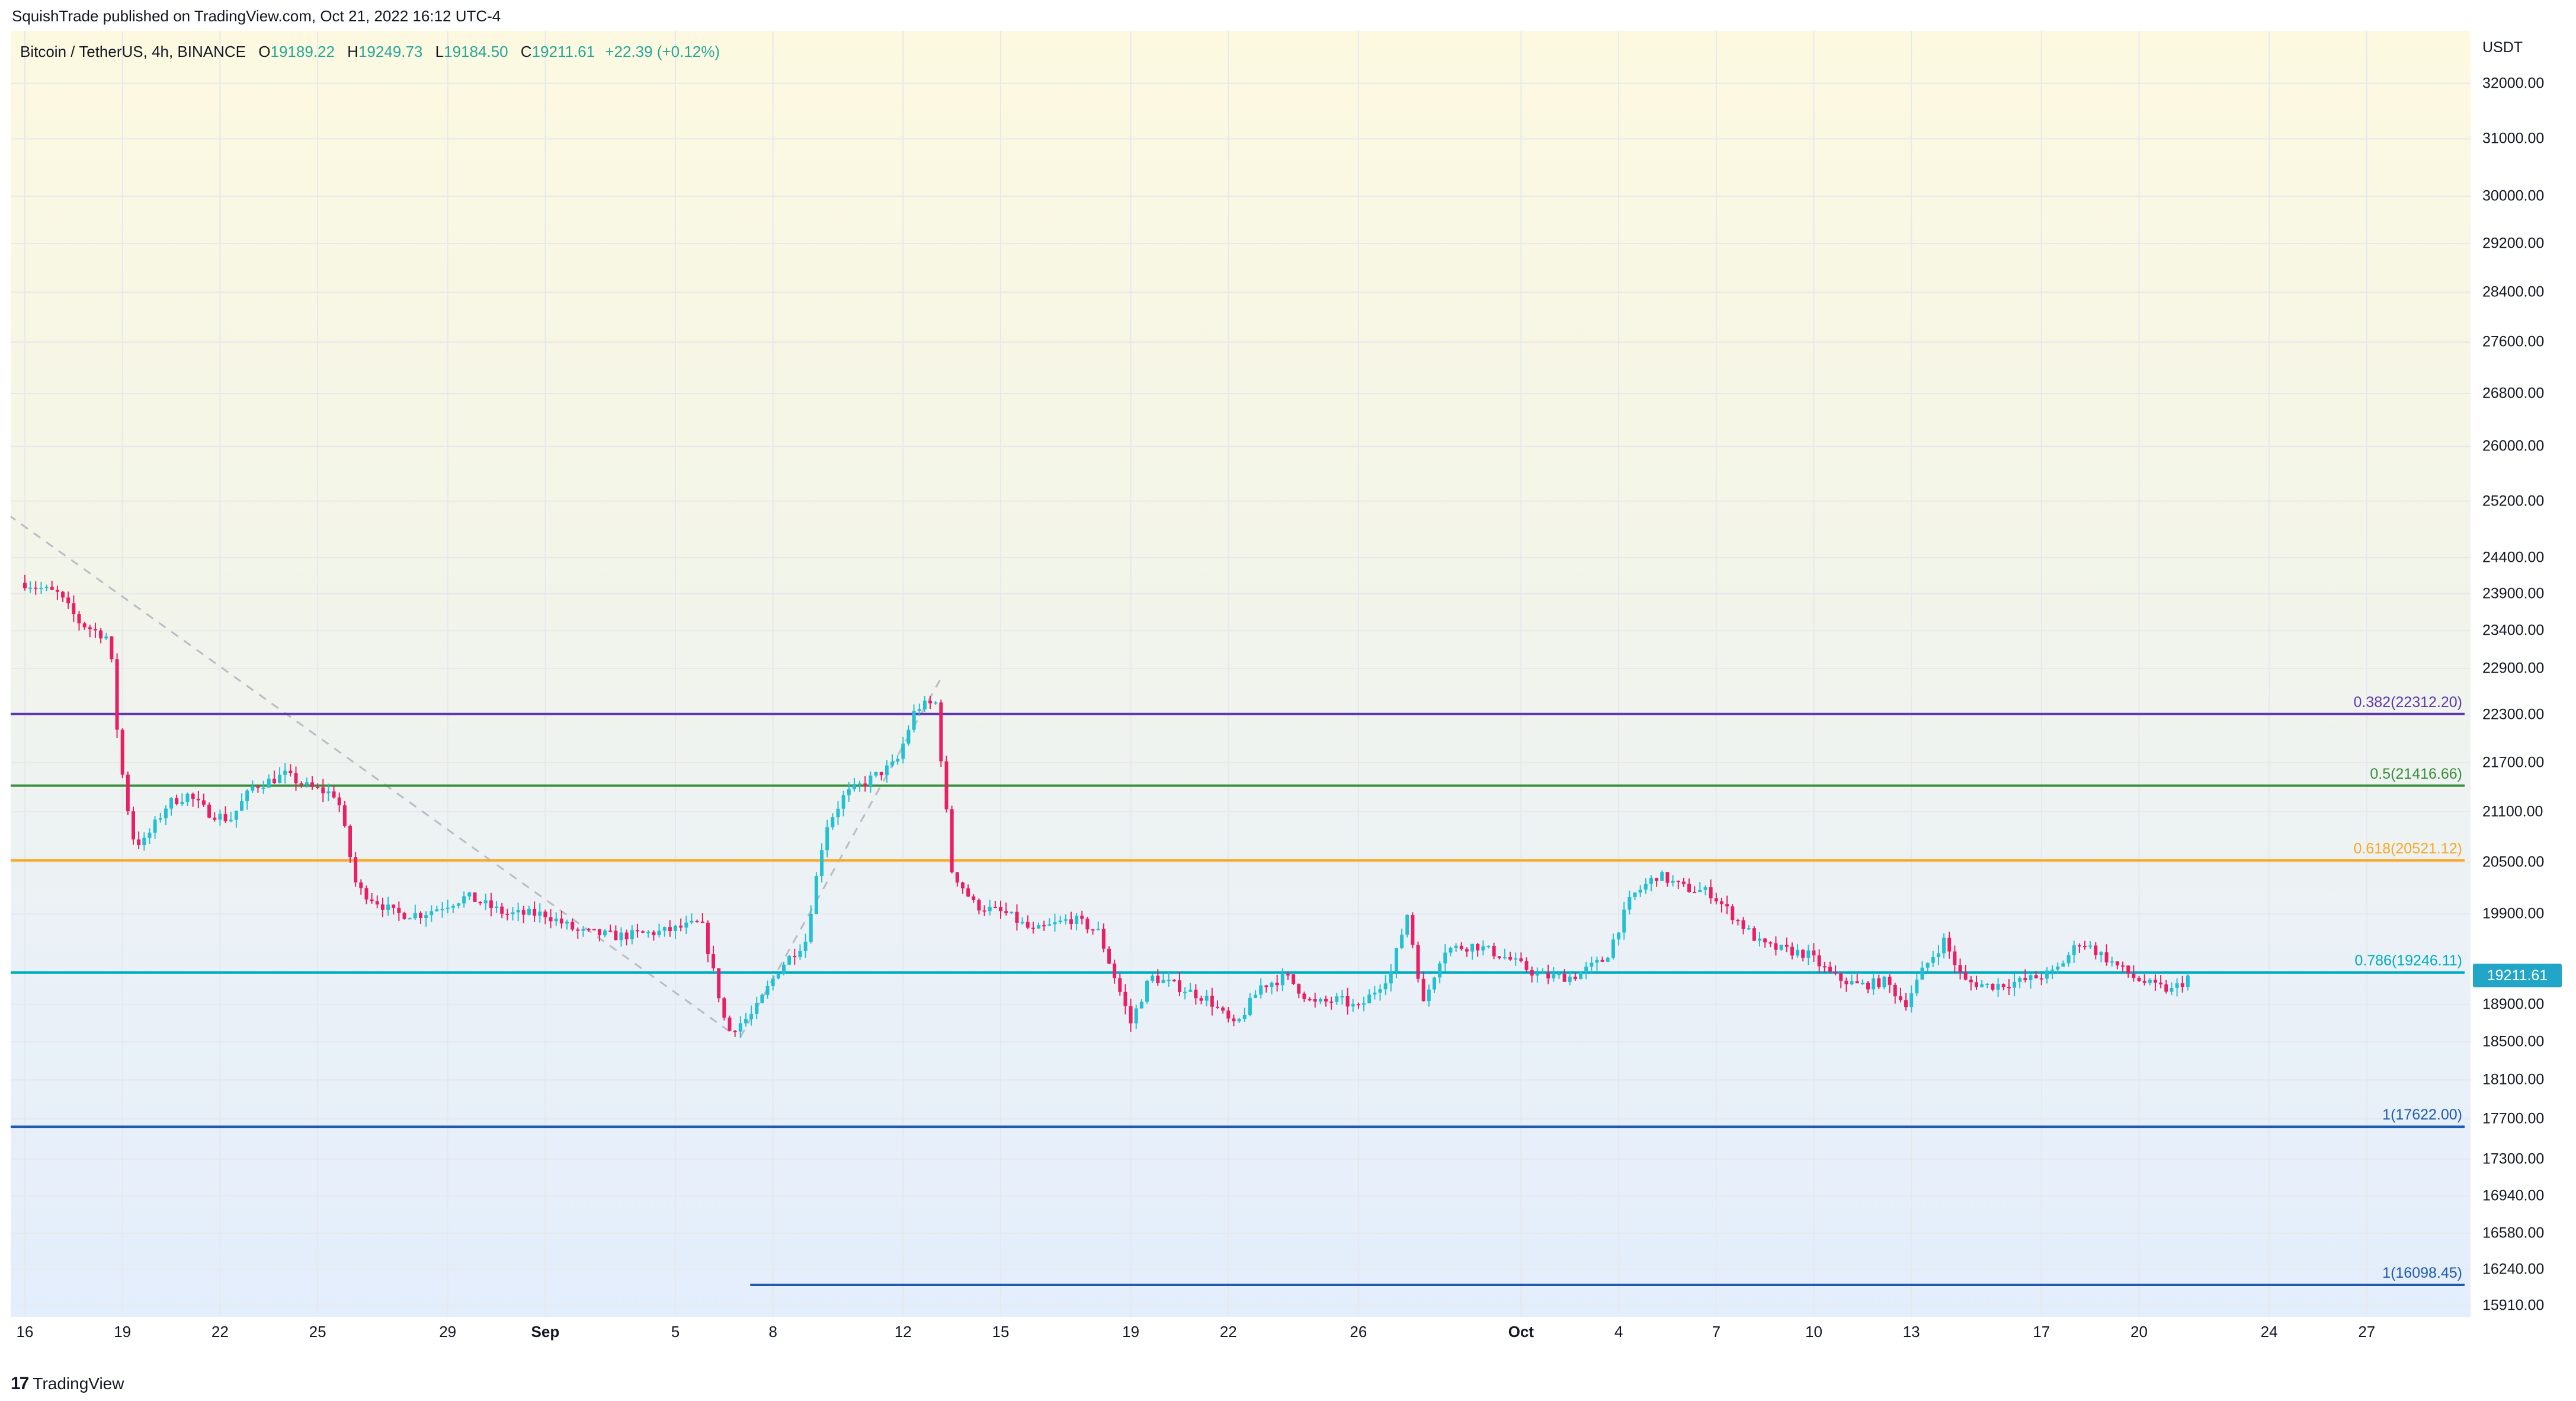  Describe the element at coordinates (2407, 702) in the screenshot. I see `fib-level-label: 0.382(22312.20)` at that location.